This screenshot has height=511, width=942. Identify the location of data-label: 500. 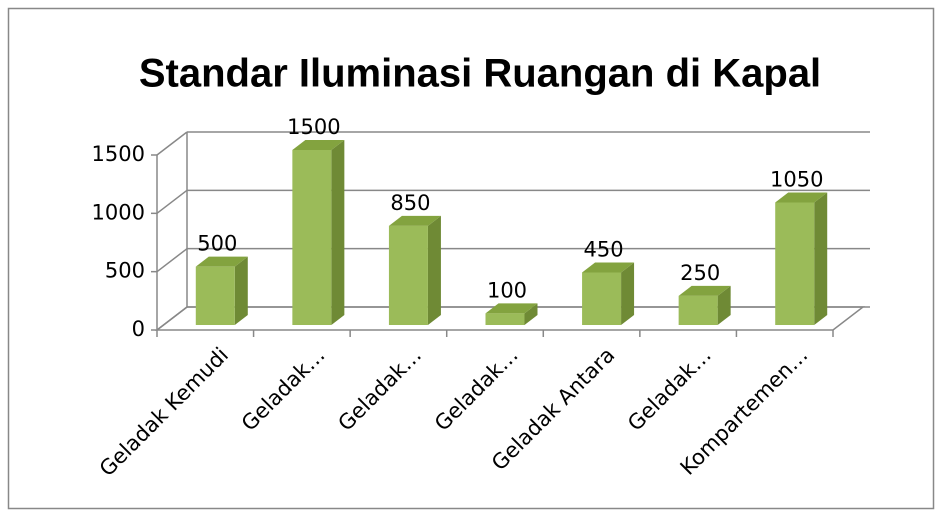
(217, 244).